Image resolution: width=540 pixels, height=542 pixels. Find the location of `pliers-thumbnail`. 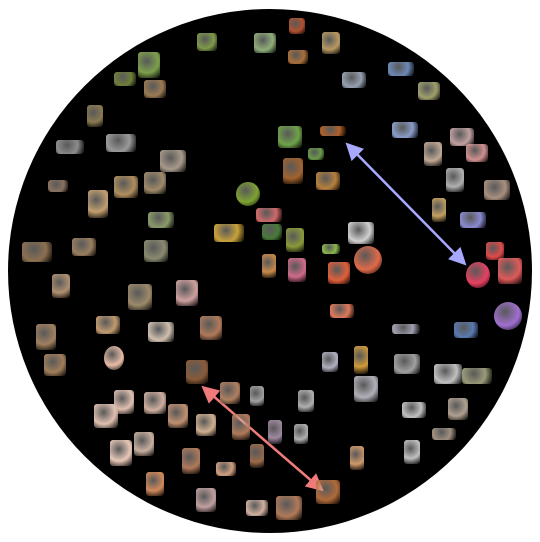

pliers-thumbnail is located at coordinates (458, 409).